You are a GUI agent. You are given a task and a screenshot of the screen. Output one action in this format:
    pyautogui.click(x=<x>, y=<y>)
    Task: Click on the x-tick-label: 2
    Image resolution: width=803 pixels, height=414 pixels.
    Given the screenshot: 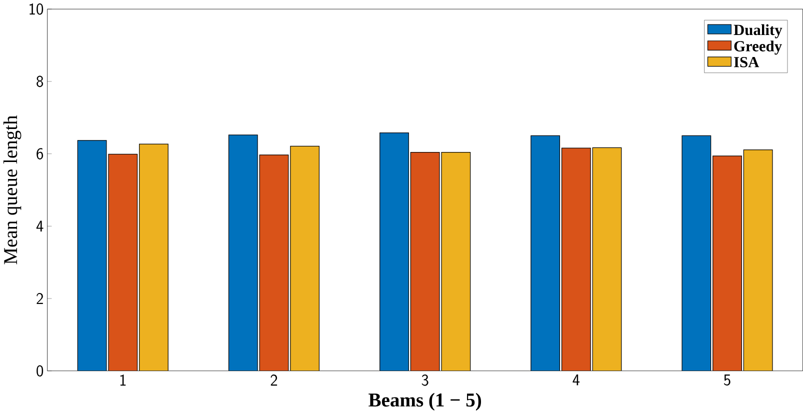 What is the action you would take?
    pyautogui.click(x=274, y=380)
    